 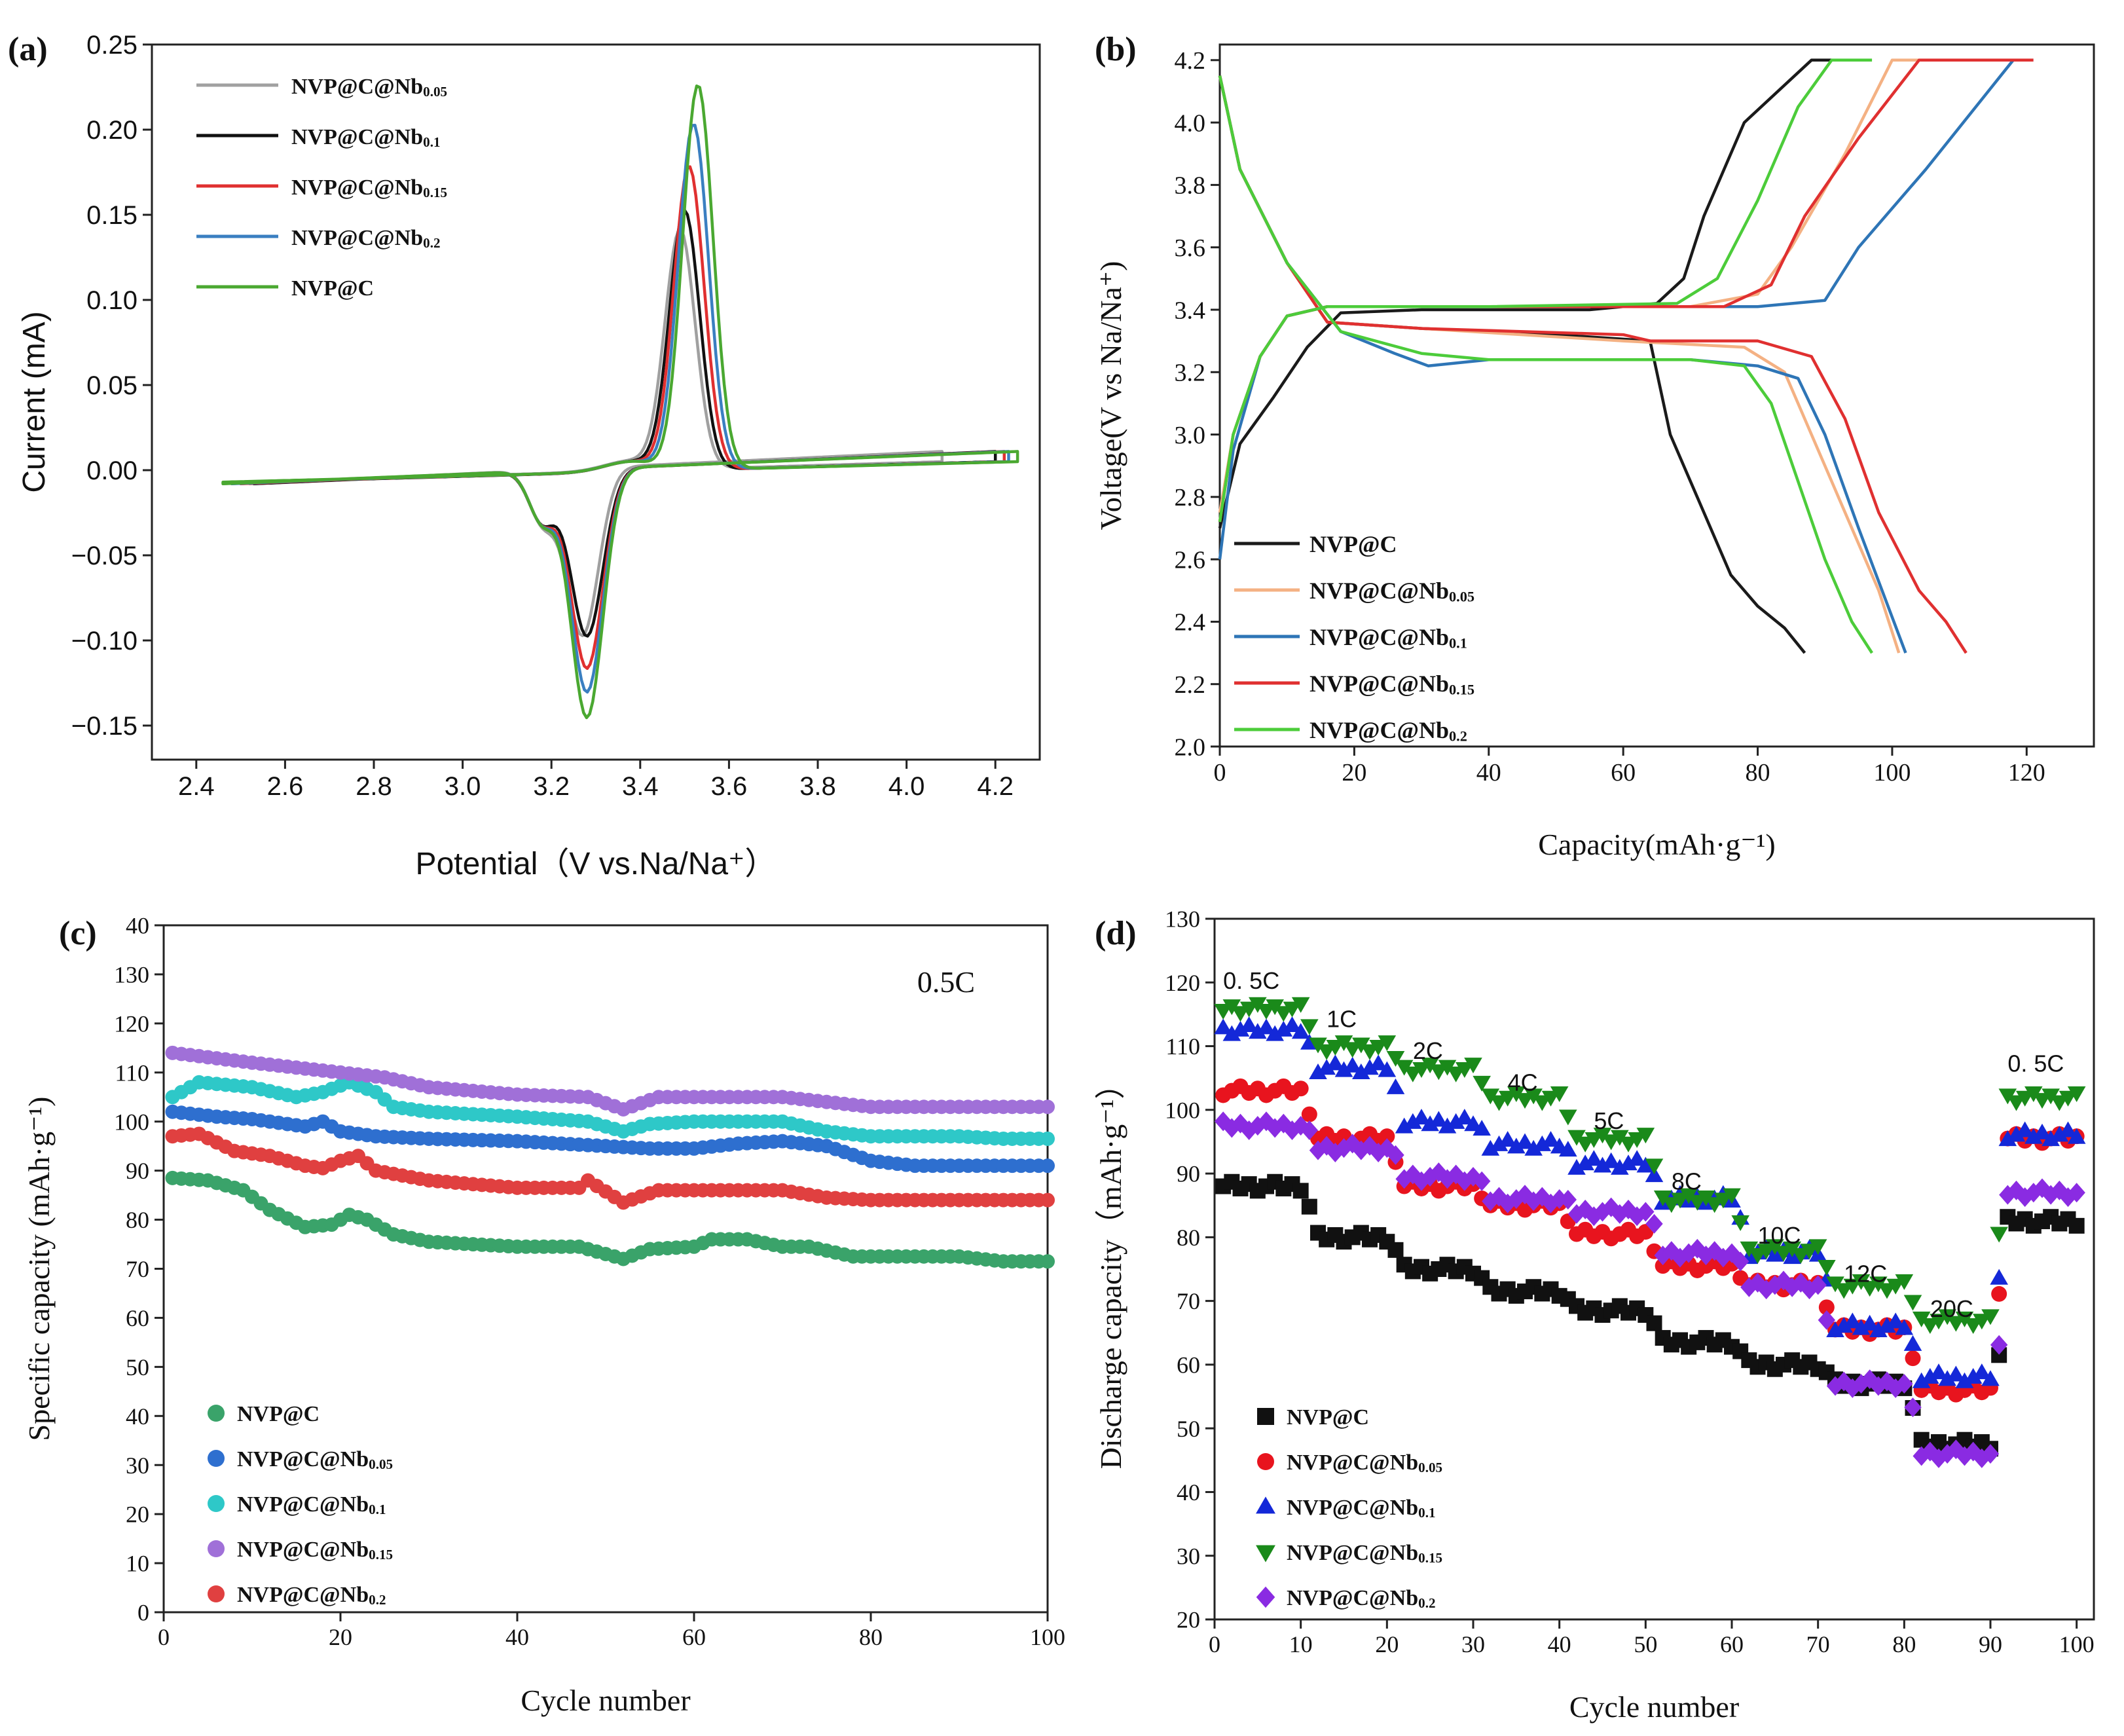 I want to click on y-tick-label: 3.4, so click(x=1190, y=310).